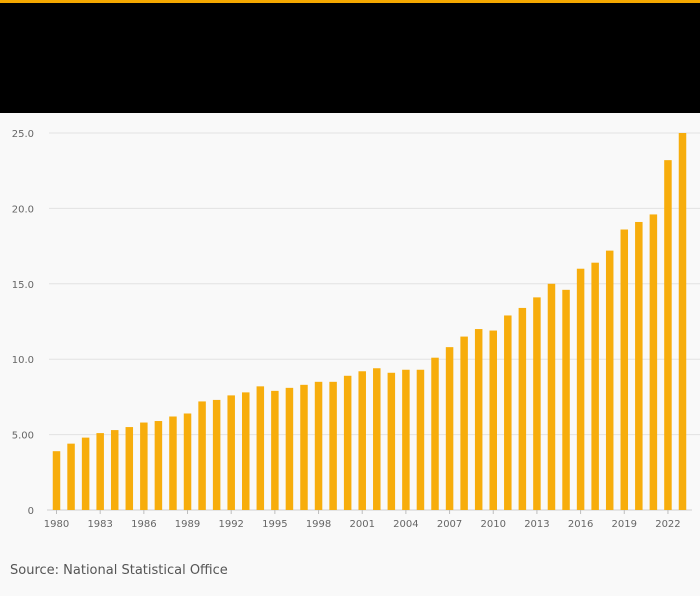 This screenshot has width=700, height=596. I want to click on x-tick-label: 2004, so click(405, 524).